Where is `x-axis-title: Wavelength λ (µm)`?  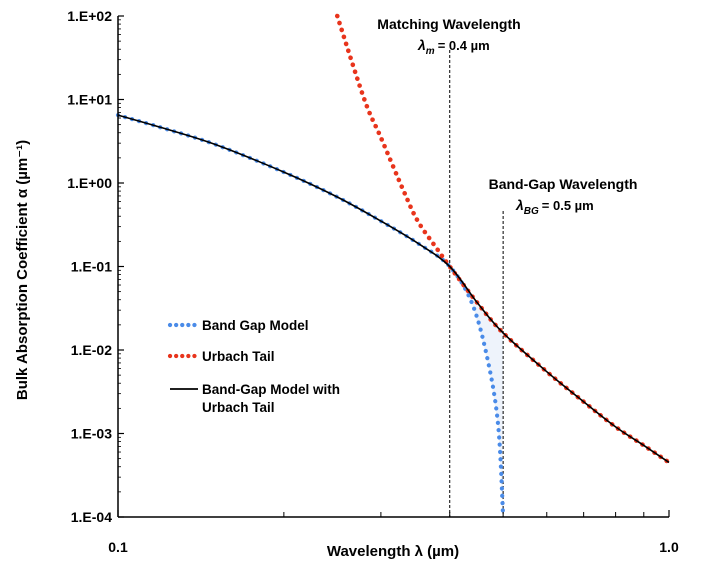
x-axis-title: Wavelength λ (µm) is located at coordinates (393, 551).